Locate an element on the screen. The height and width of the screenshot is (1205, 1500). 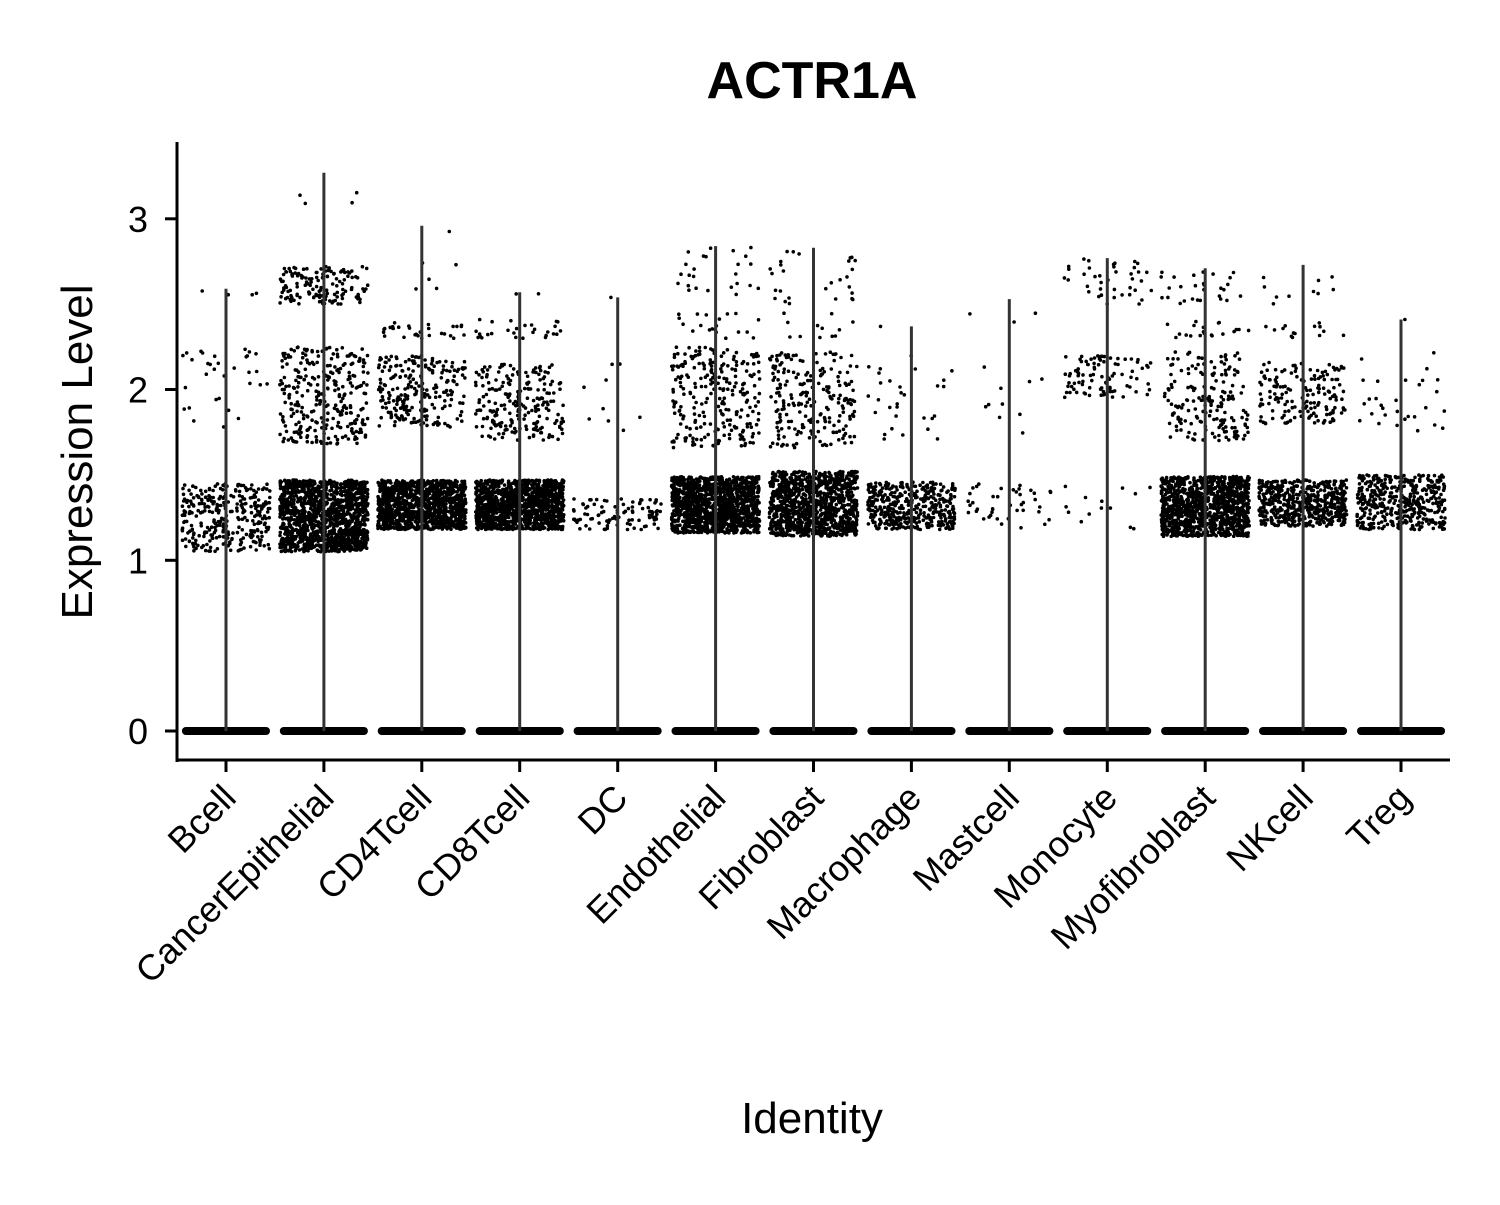
category-CD8Tcell is located at coordinates (519, 513).